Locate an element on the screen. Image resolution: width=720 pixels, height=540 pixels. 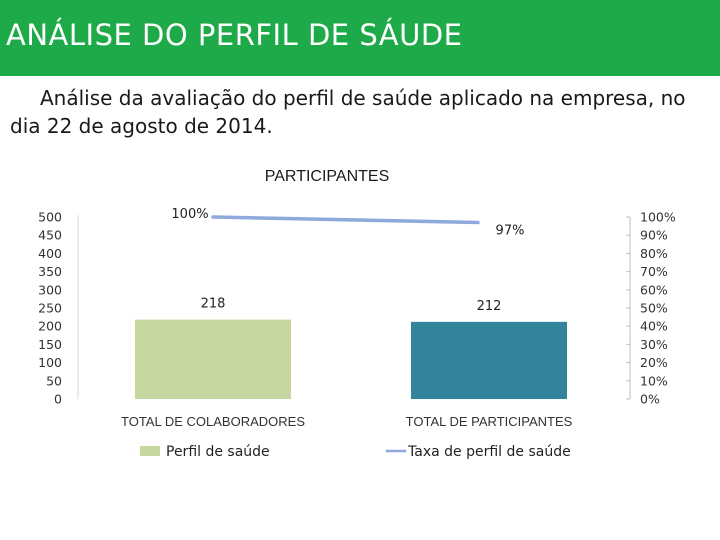
left-tick-label: 100 is located at coordinates (50, 362).